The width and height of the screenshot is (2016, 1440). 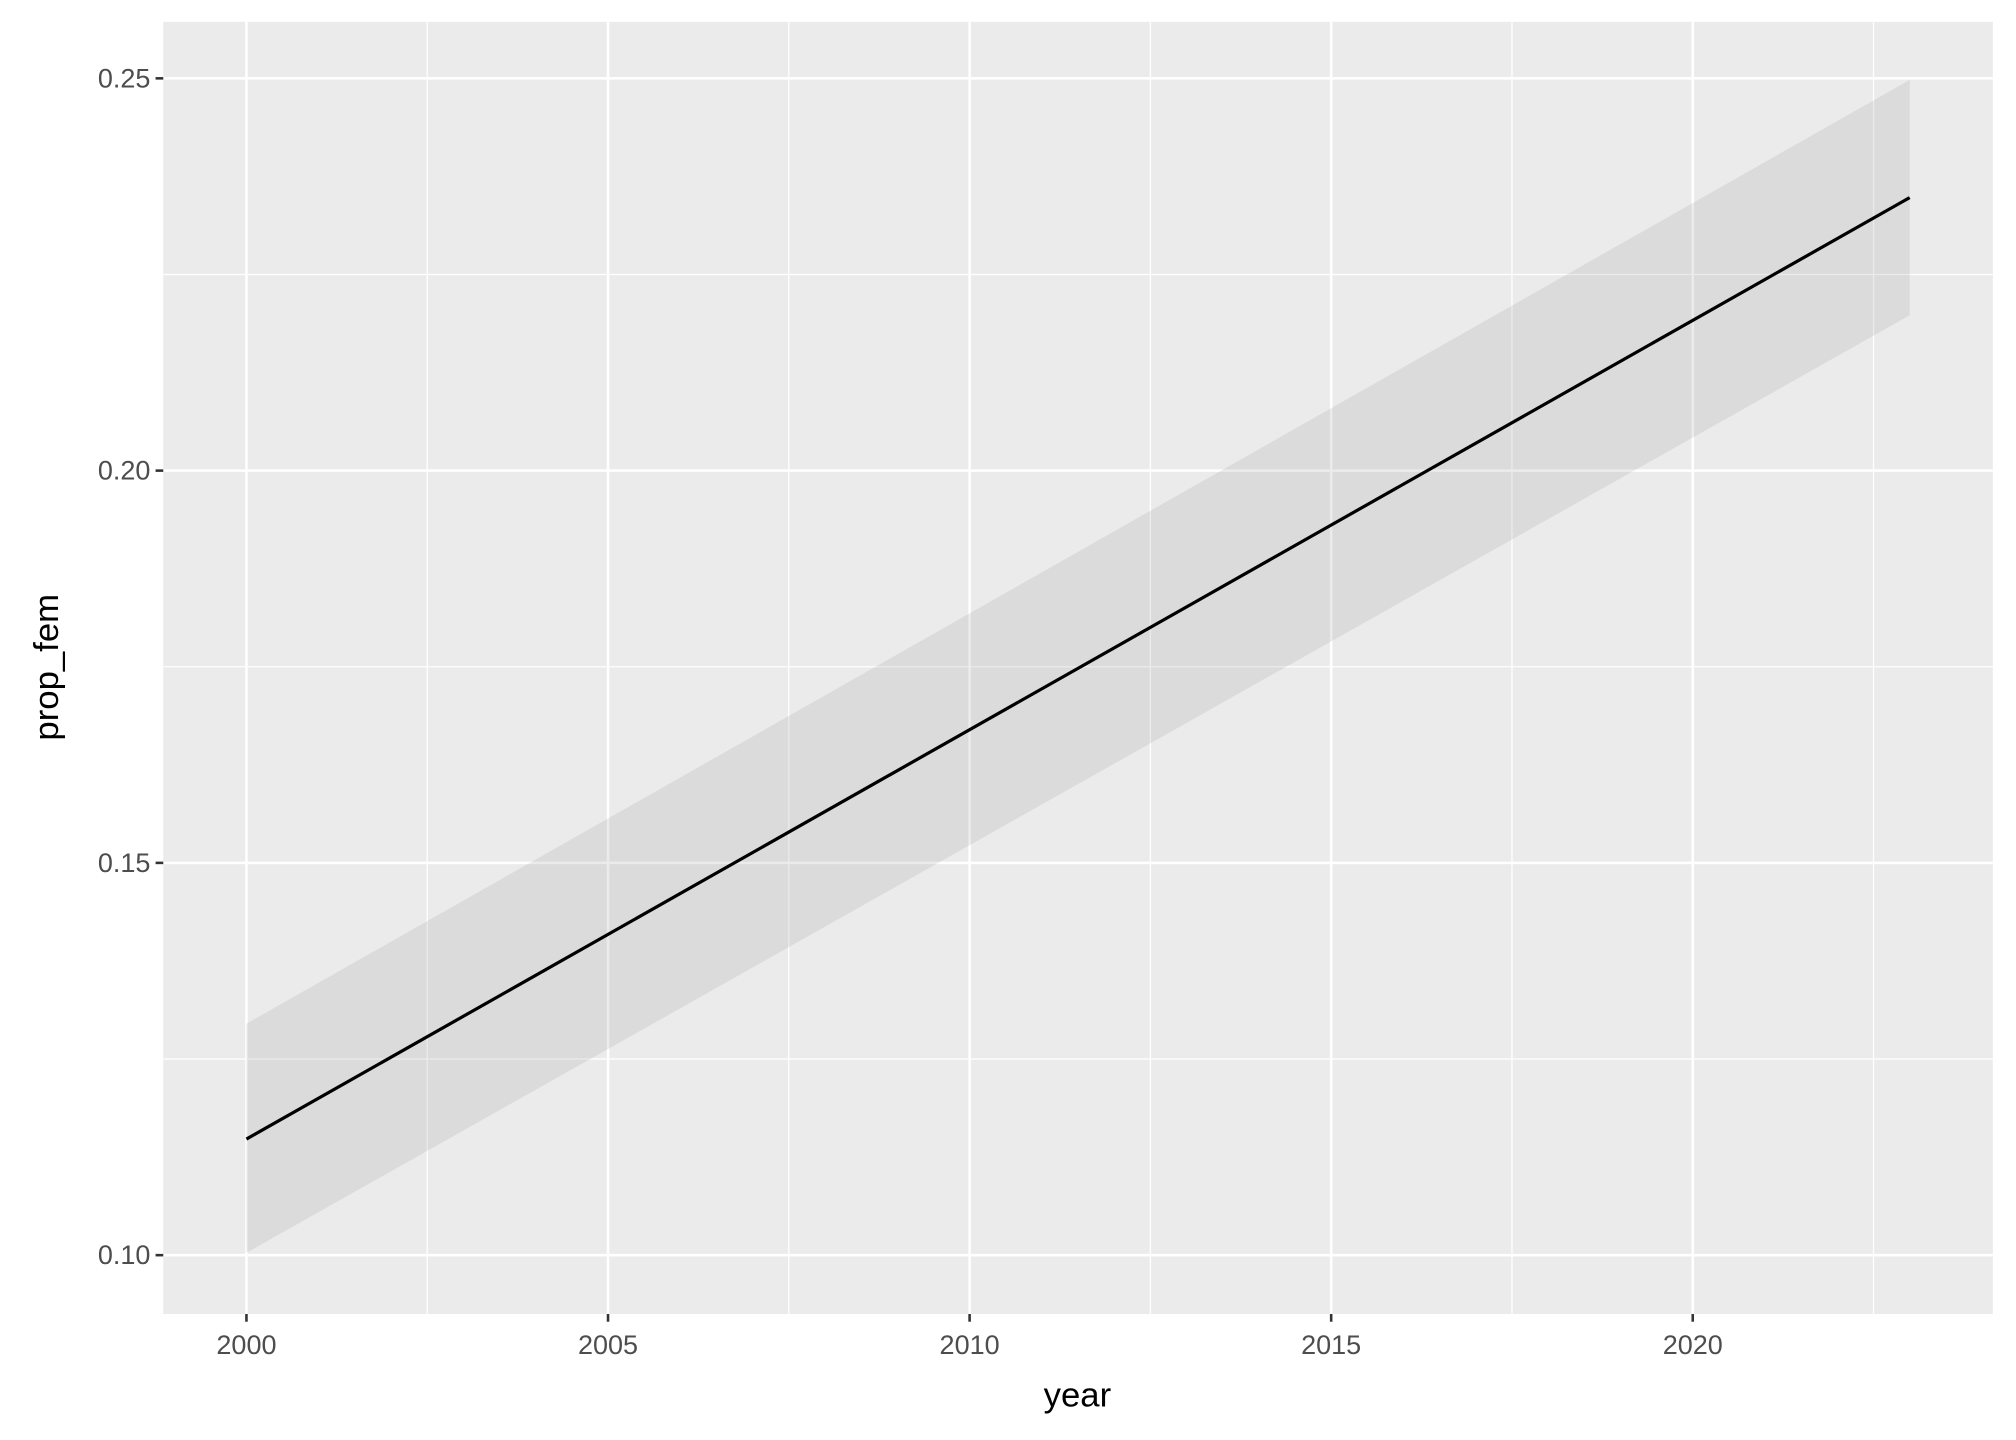 What do you see at coordinates (124, 471) in the screenshot?
I see `y-tick-label: 0.20` at bounding box center [124, 471].